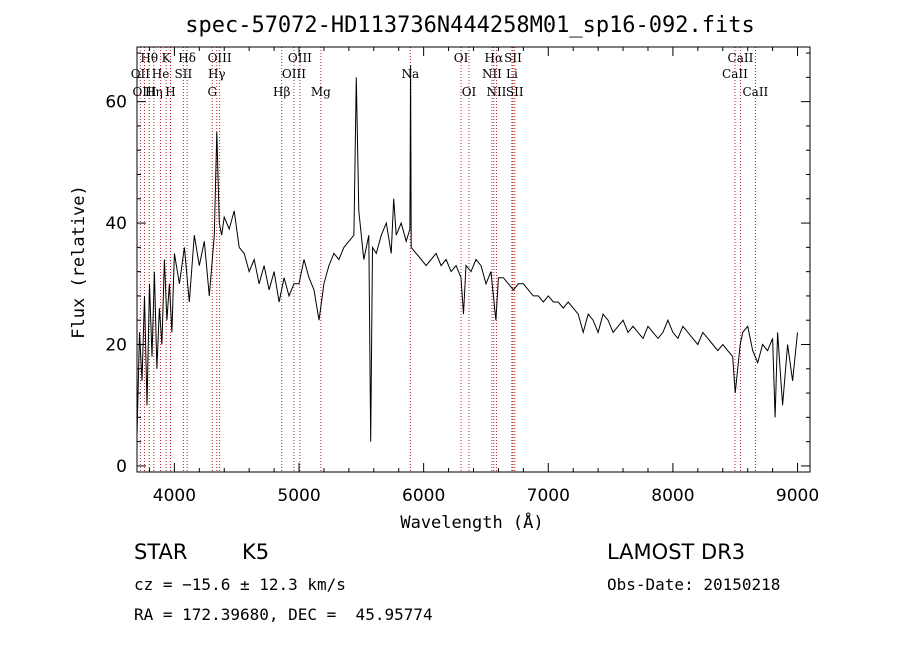  Describe the element at coordinates (187, 58) in the screenshot. I see `line-marker-label: Hδ` at that location.